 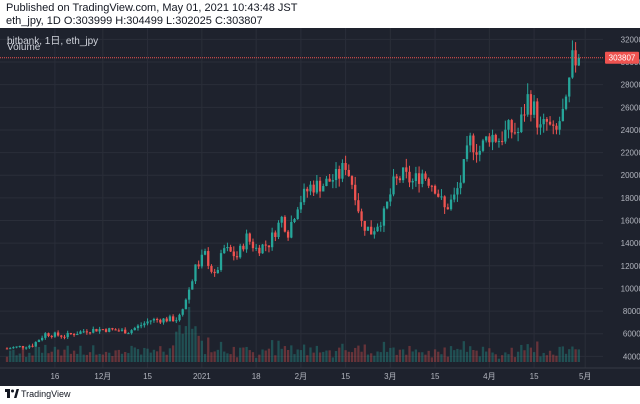 I want to click on tradingview-logo: TradingView, so click(x=38, y=394).